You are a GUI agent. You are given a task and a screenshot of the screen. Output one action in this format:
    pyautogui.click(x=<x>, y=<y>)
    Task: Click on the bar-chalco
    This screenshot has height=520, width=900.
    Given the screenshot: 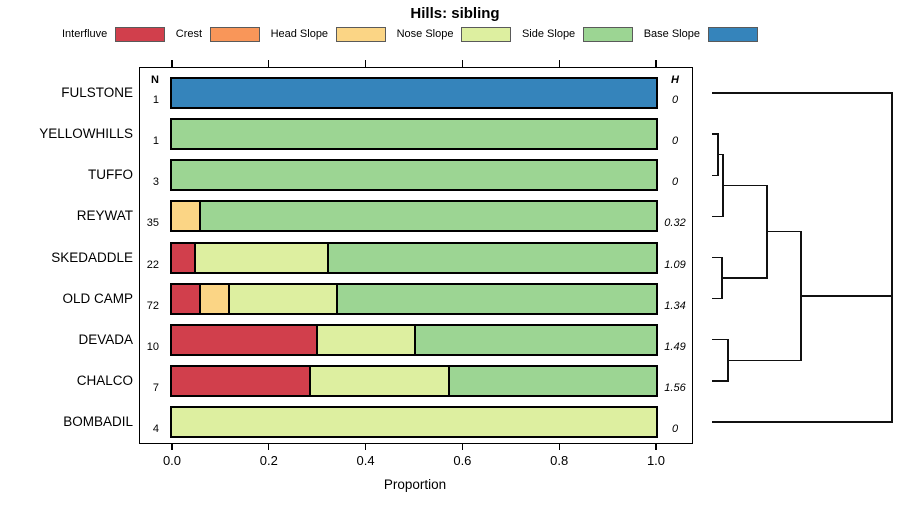 What is the action you would take?
    pyautogui.click(x=414, y=380)
    